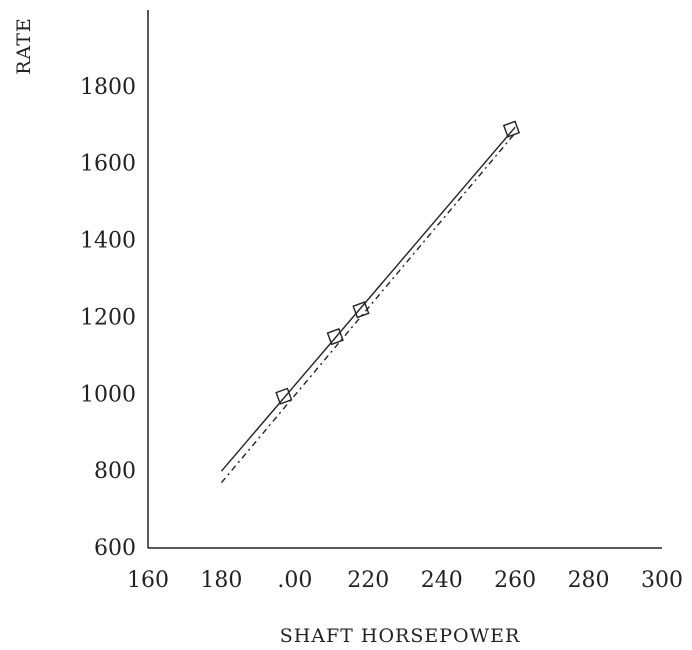 The width and height of the screenshot is (692, 650). Describe the element at coordinates (108, 241) in the screenshot. I see `y-tick-label: 1400` at that location.